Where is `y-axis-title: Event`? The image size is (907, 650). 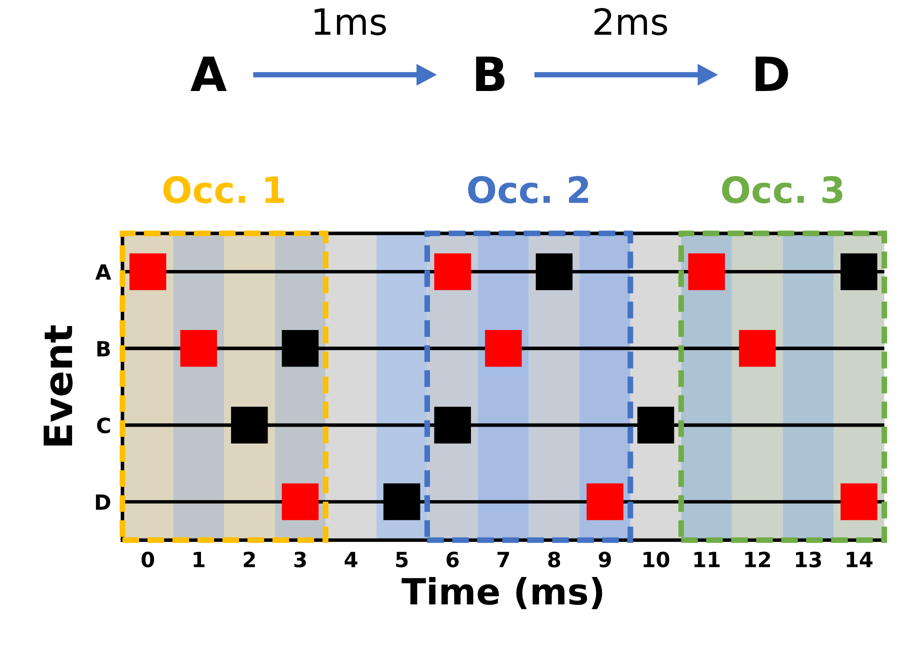
y-axis-title: Event is located at coordinates (58, 385).